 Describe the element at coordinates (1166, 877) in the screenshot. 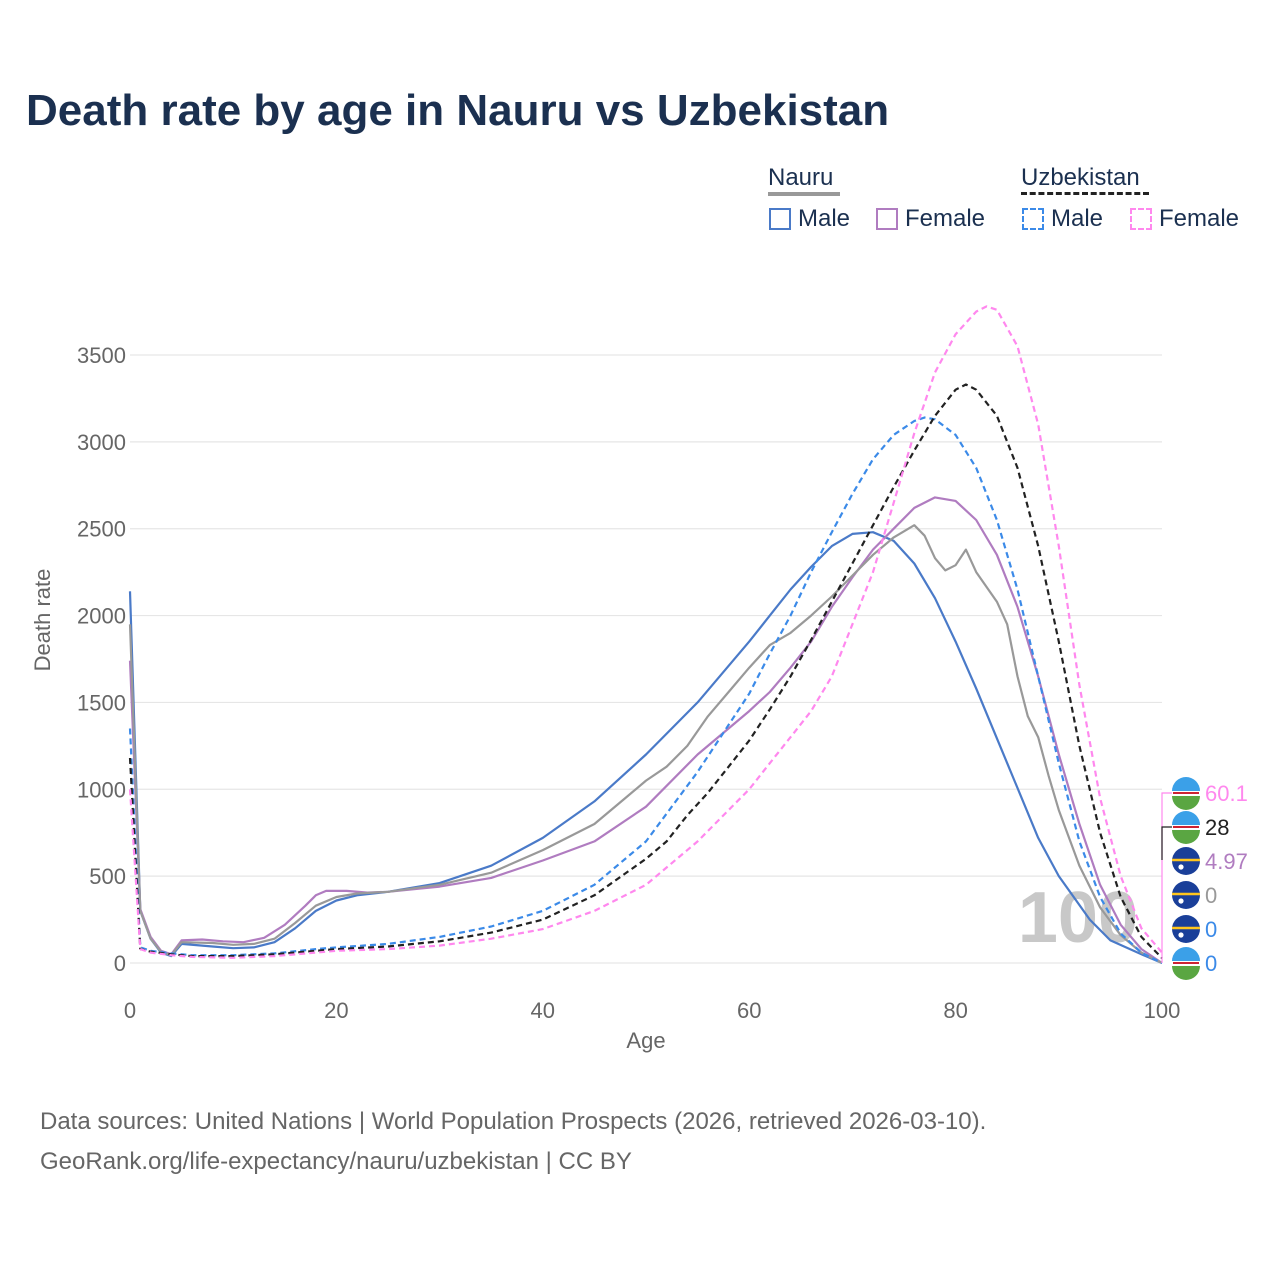

I see `end-label-connector-uzbekistan-female` at that location.